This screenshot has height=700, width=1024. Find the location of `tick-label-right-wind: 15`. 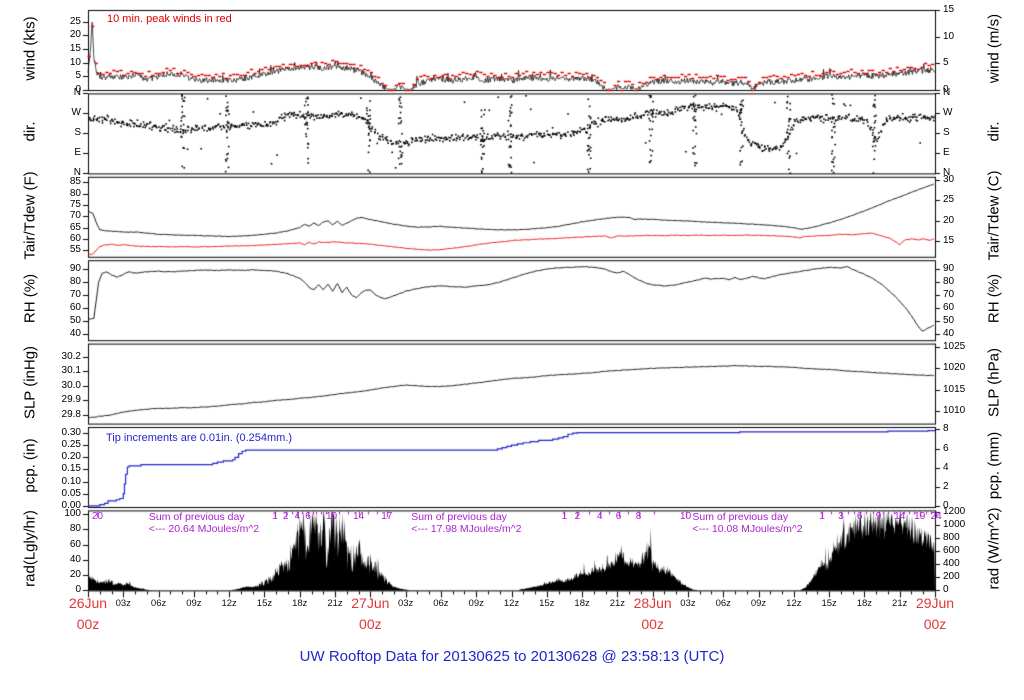

tick-label-right-wind: 15 is located at coordinates (949, 10).